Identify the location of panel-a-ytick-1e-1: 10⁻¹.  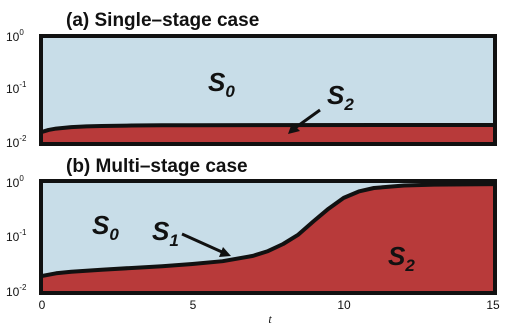
(16, 88).